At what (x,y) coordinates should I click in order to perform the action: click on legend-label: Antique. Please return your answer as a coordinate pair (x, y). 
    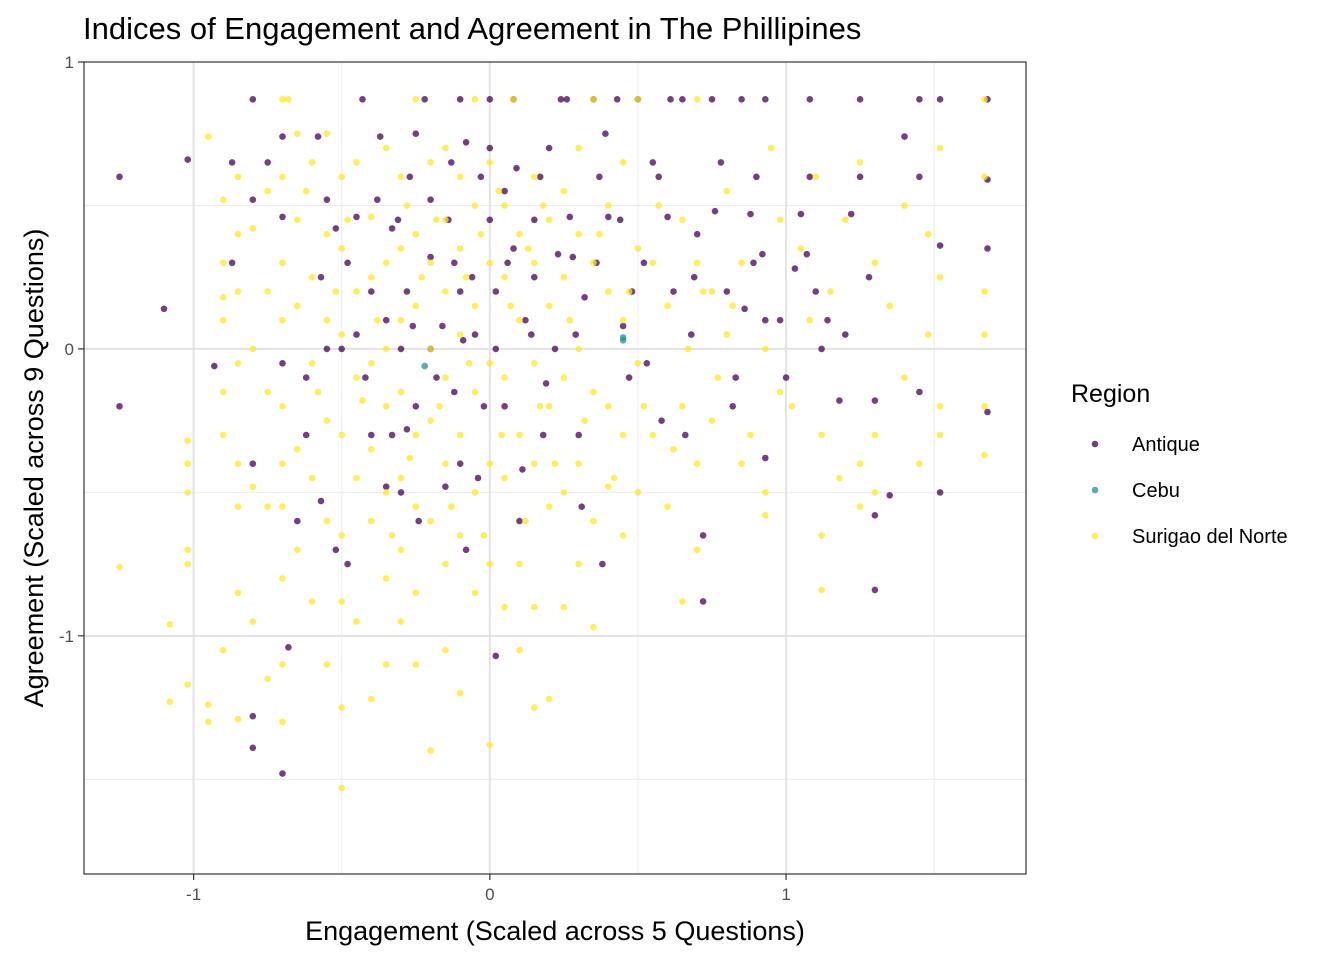
    Looking at the image, I should click on (1166, 445).